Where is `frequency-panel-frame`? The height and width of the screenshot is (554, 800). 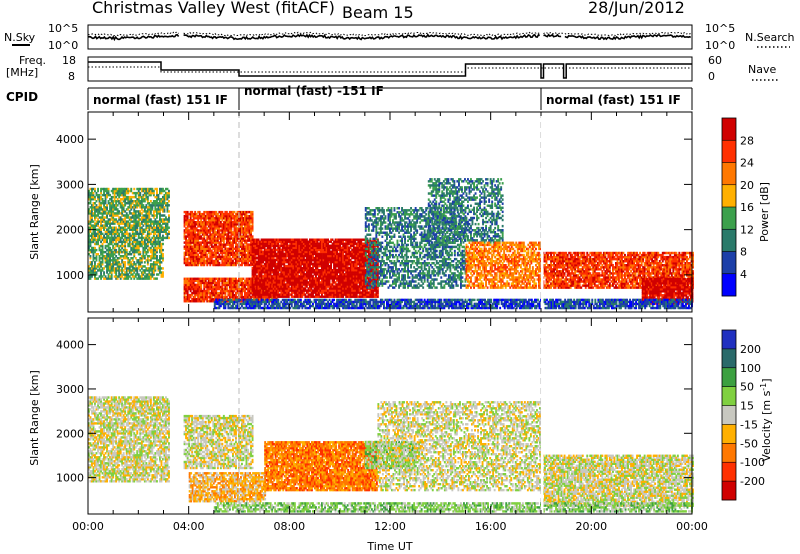 frequency-panel-frame is located at coordinates (390, 69).